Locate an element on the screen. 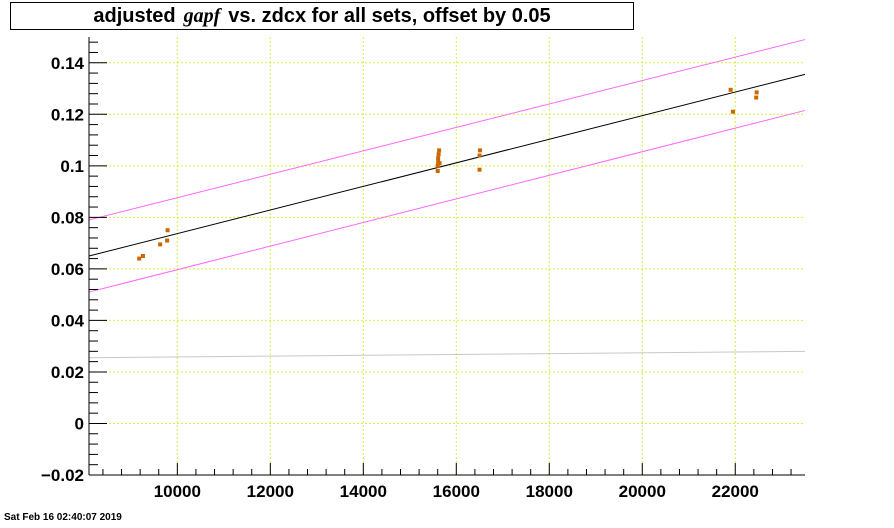 The width and height of the screenshot is (894, 528). y-tick-label: 0.12 is located at coordinates (67, 114).